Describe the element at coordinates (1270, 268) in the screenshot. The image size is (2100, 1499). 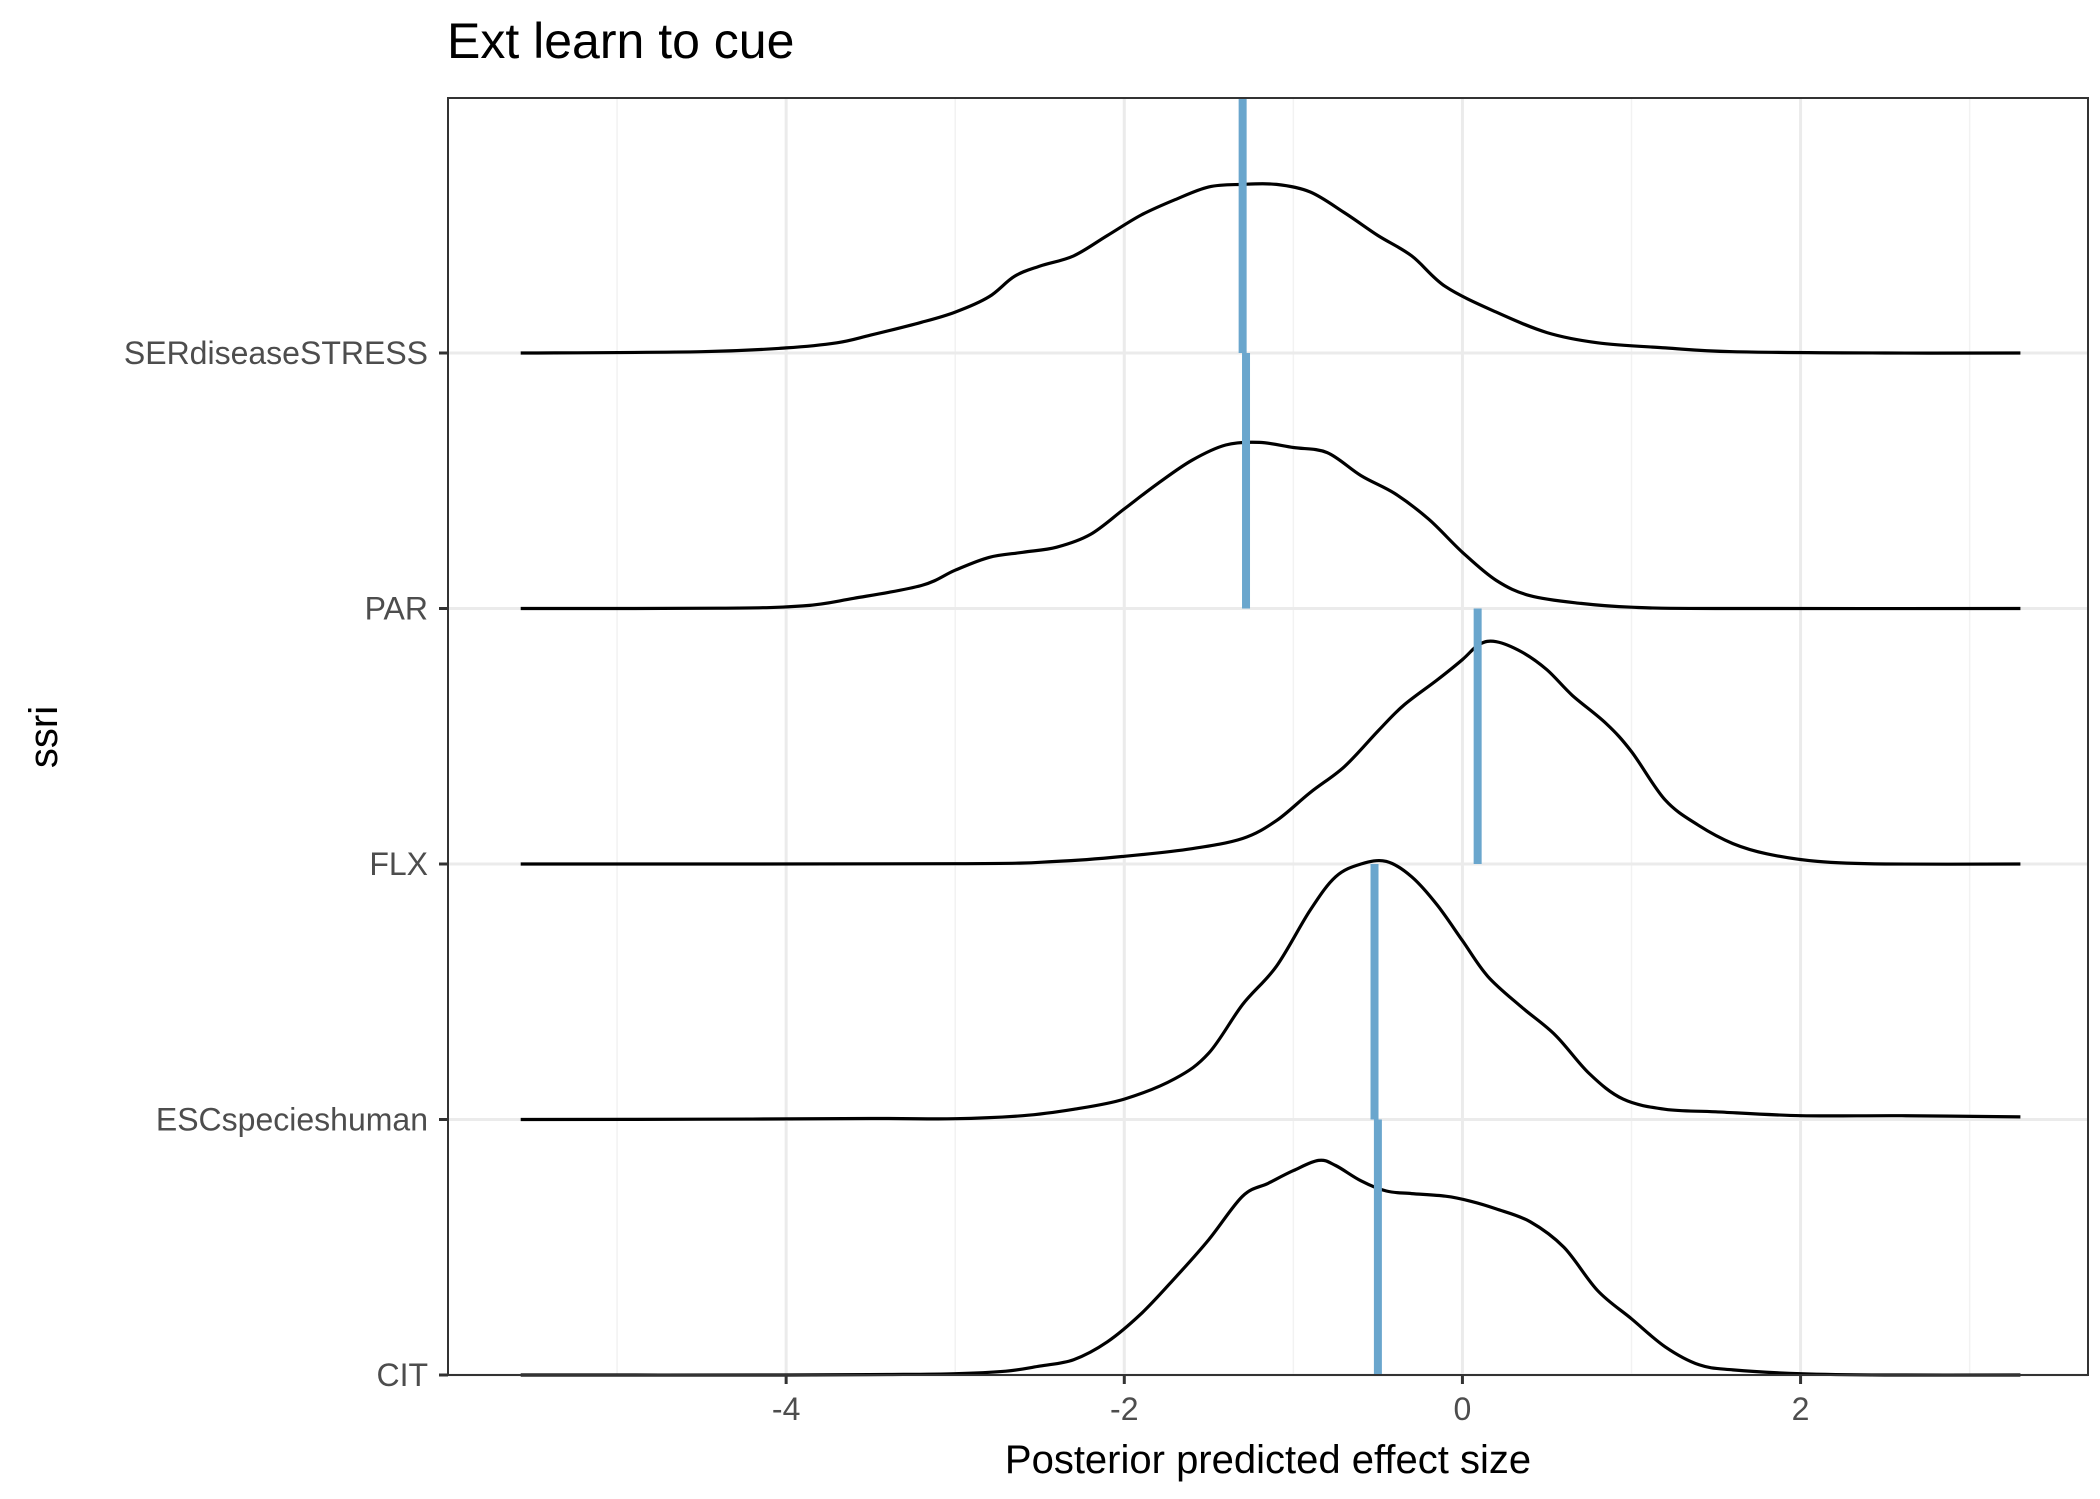
I see `density-ridge-SERdiseaseSTRESS` at that location.